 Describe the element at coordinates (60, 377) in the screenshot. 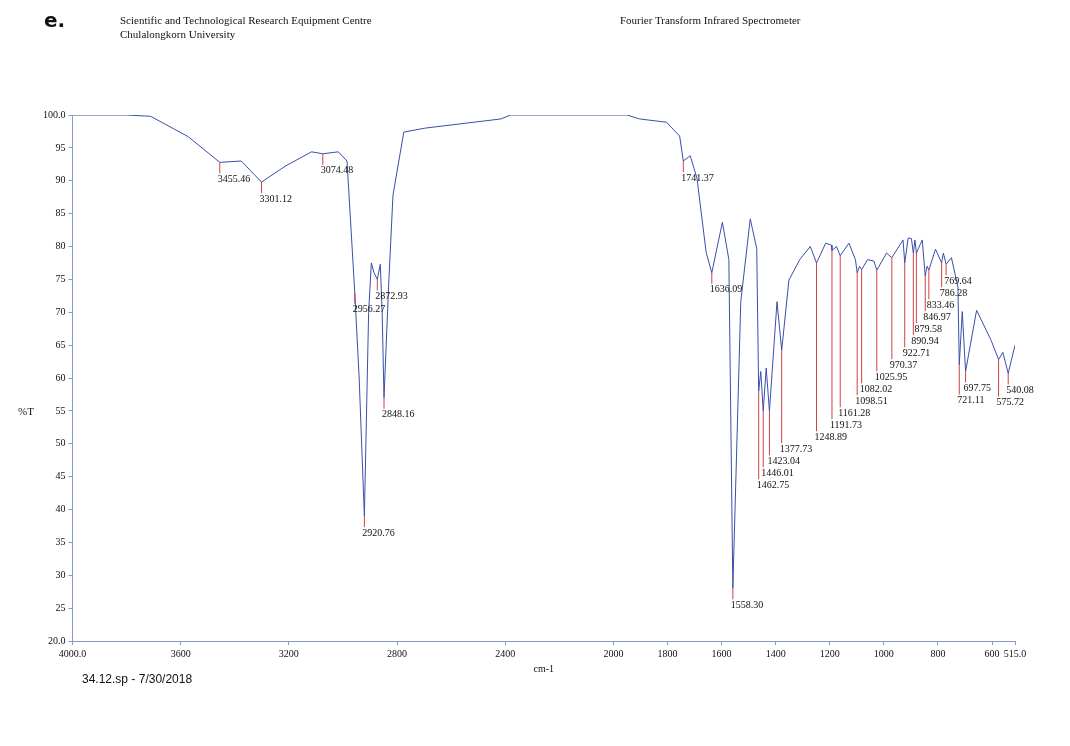

I see `y-tick-label: 60` at that location.